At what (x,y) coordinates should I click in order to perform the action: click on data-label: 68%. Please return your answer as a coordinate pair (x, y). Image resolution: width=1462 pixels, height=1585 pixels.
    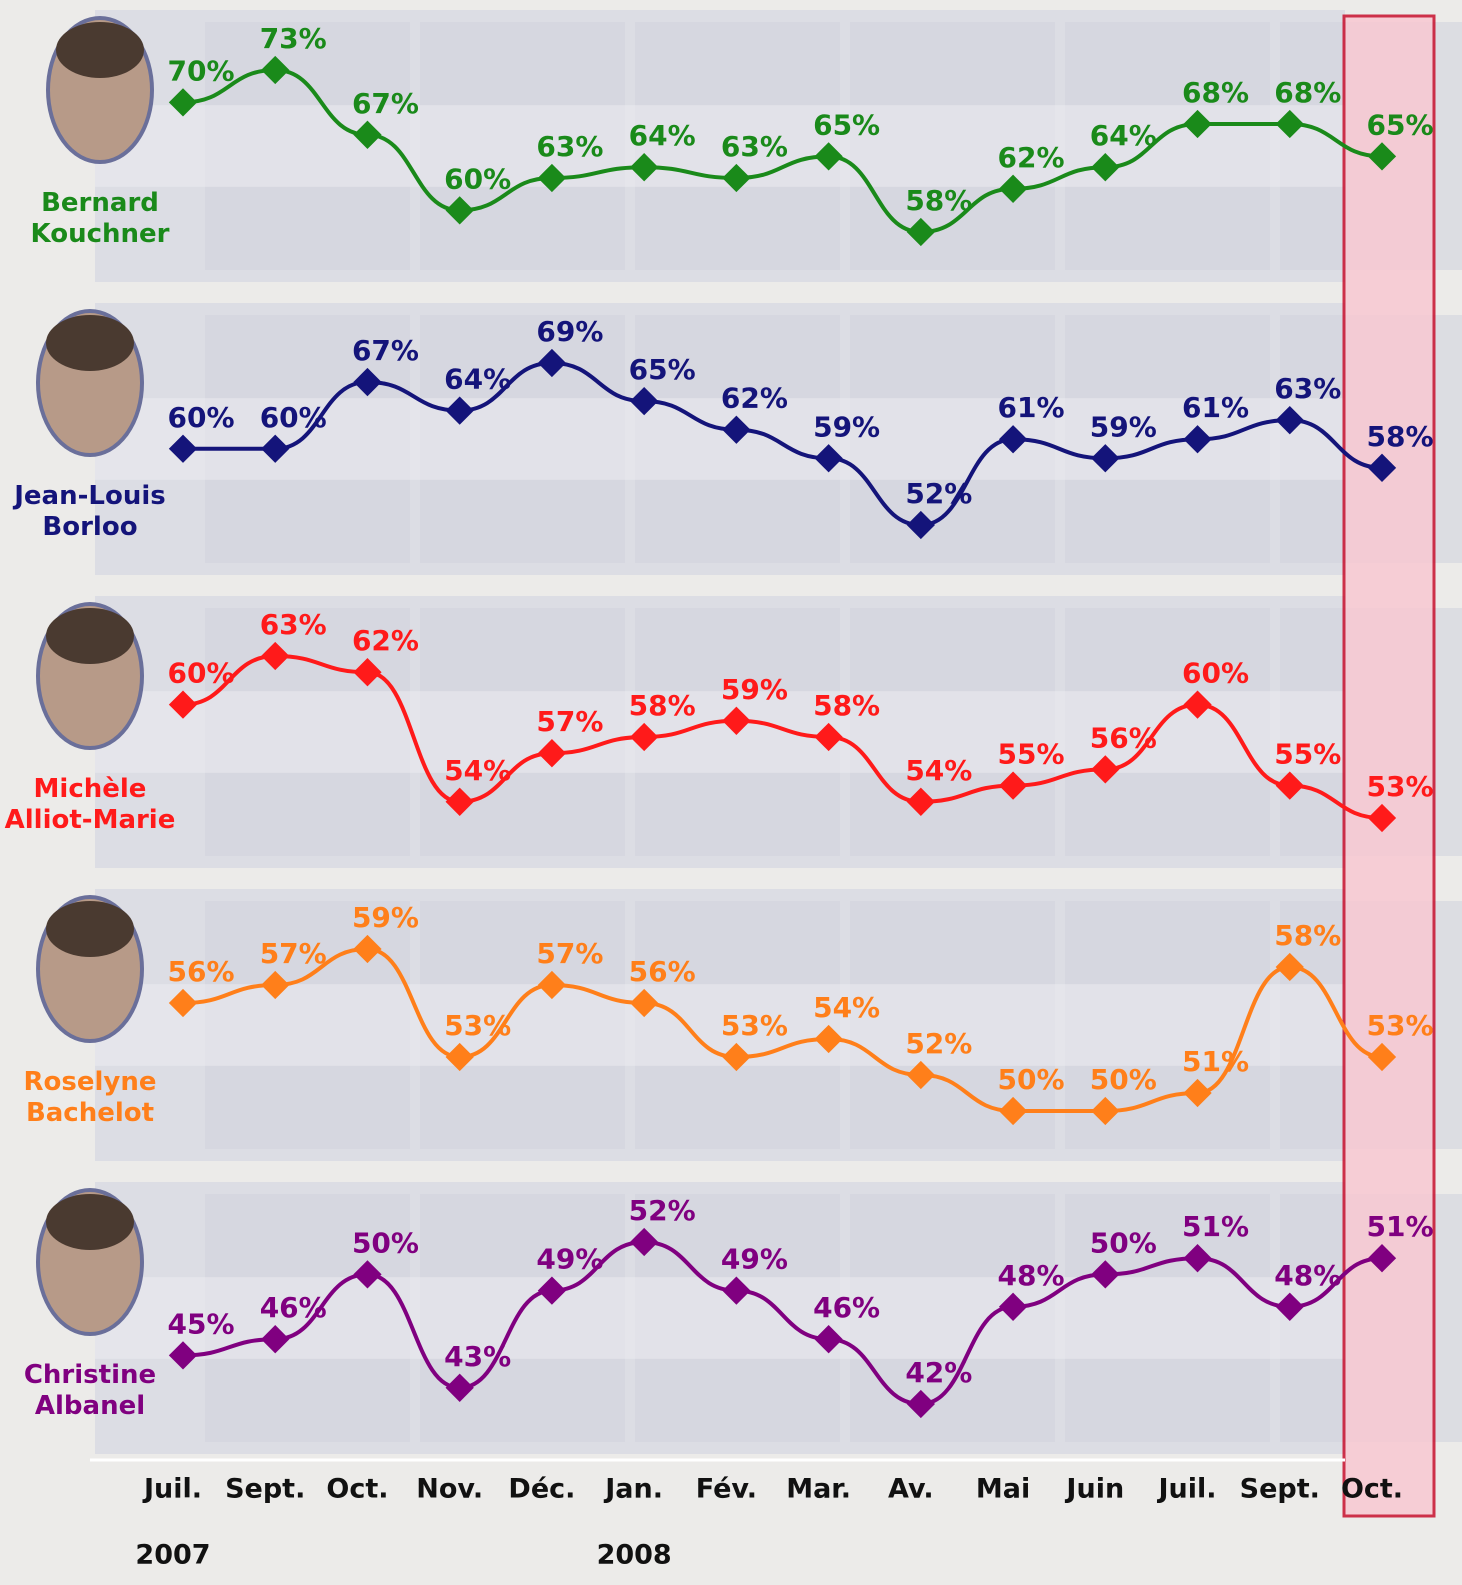
    Looking at the image, I should click on (1307, 92).